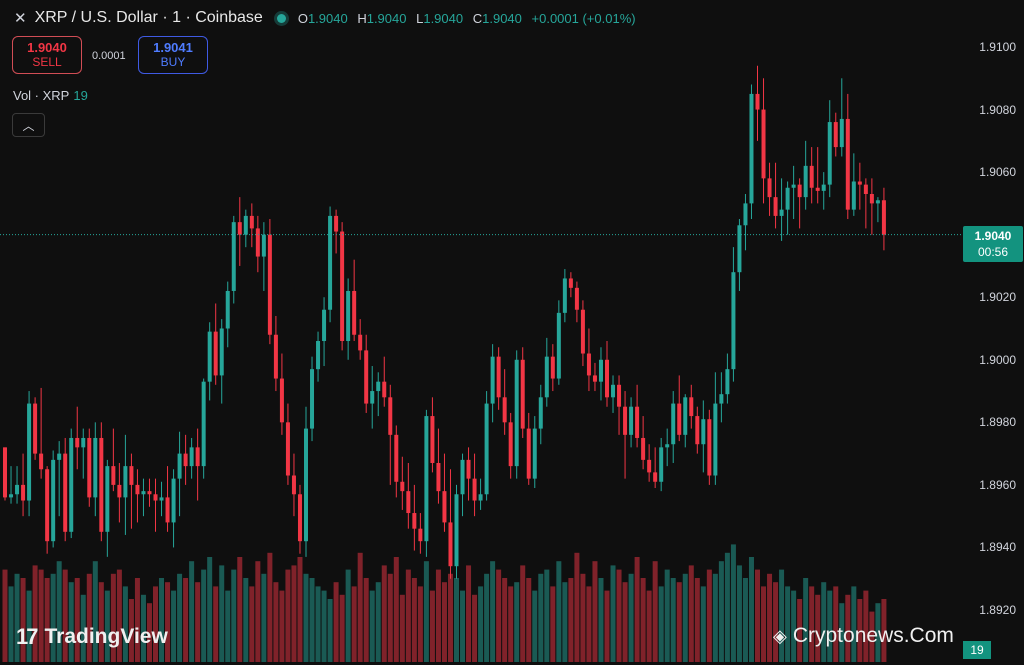 Image resolution: width=1024 pixels, height=665 pixels. I want to click on chevron-up-icon: ︿, so click(28, 125).